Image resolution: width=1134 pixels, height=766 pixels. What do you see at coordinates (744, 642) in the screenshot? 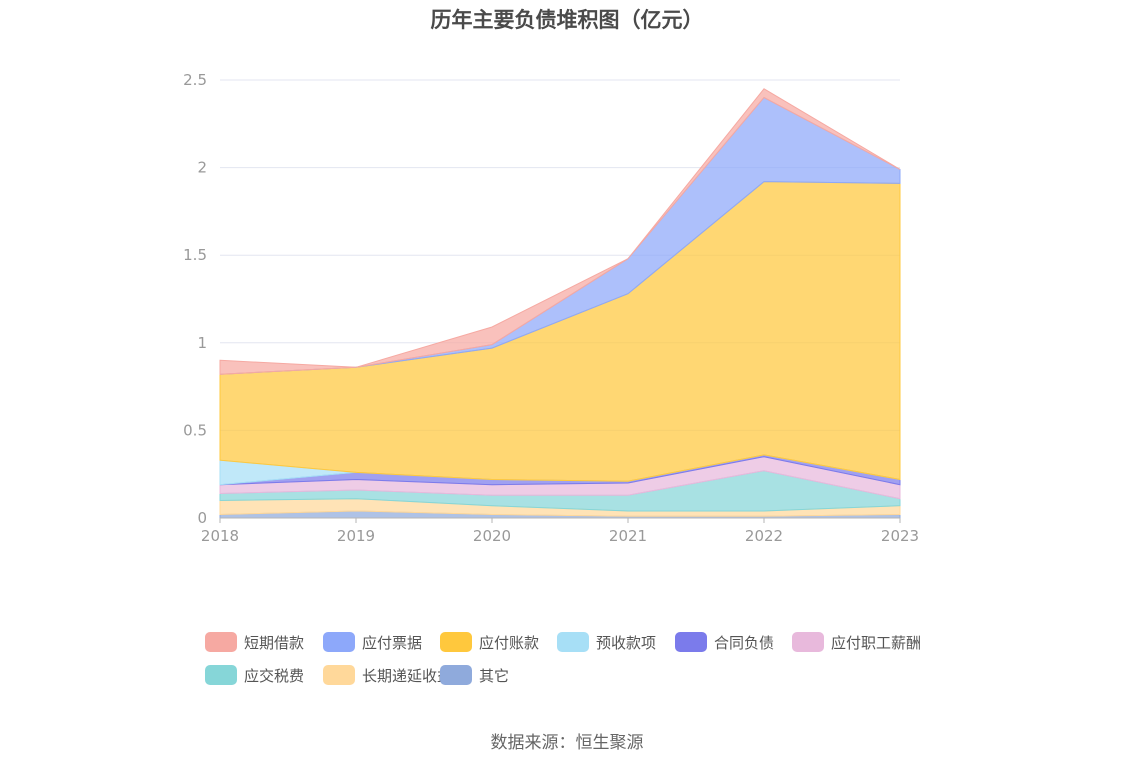
I see `legend-label: 合同负债` at bounding box center [744, 642].